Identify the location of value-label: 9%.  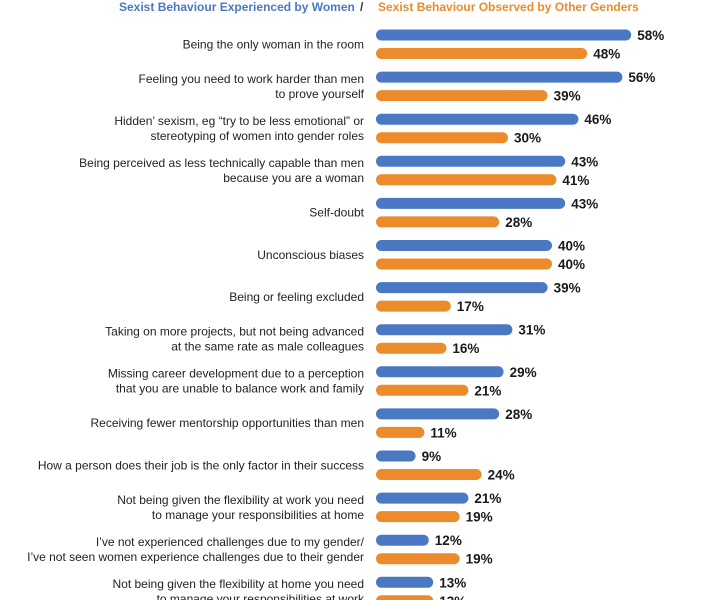
(432, 456).